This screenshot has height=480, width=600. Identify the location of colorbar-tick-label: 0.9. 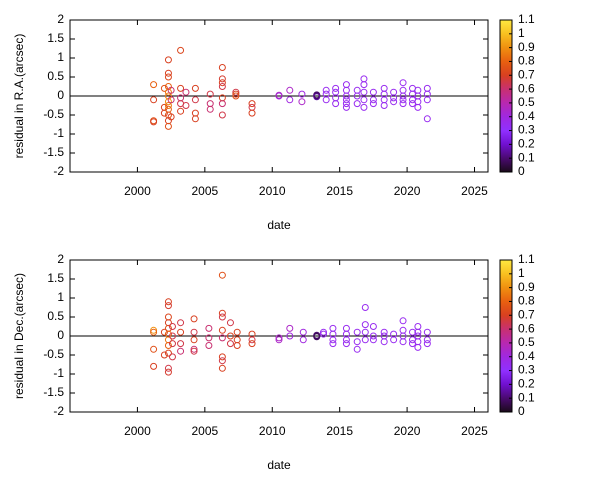
(526, 47).